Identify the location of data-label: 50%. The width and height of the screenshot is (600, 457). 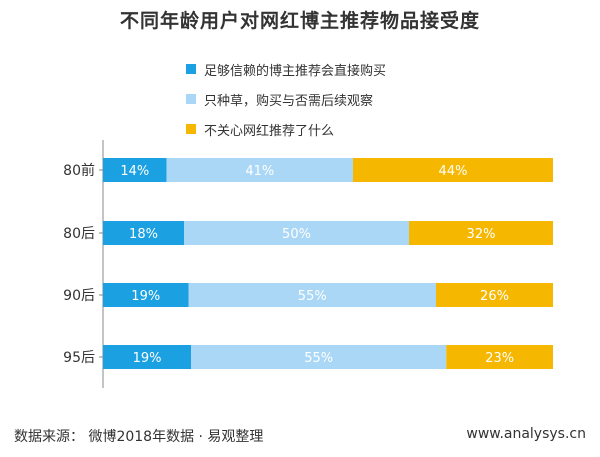
(296, 234).